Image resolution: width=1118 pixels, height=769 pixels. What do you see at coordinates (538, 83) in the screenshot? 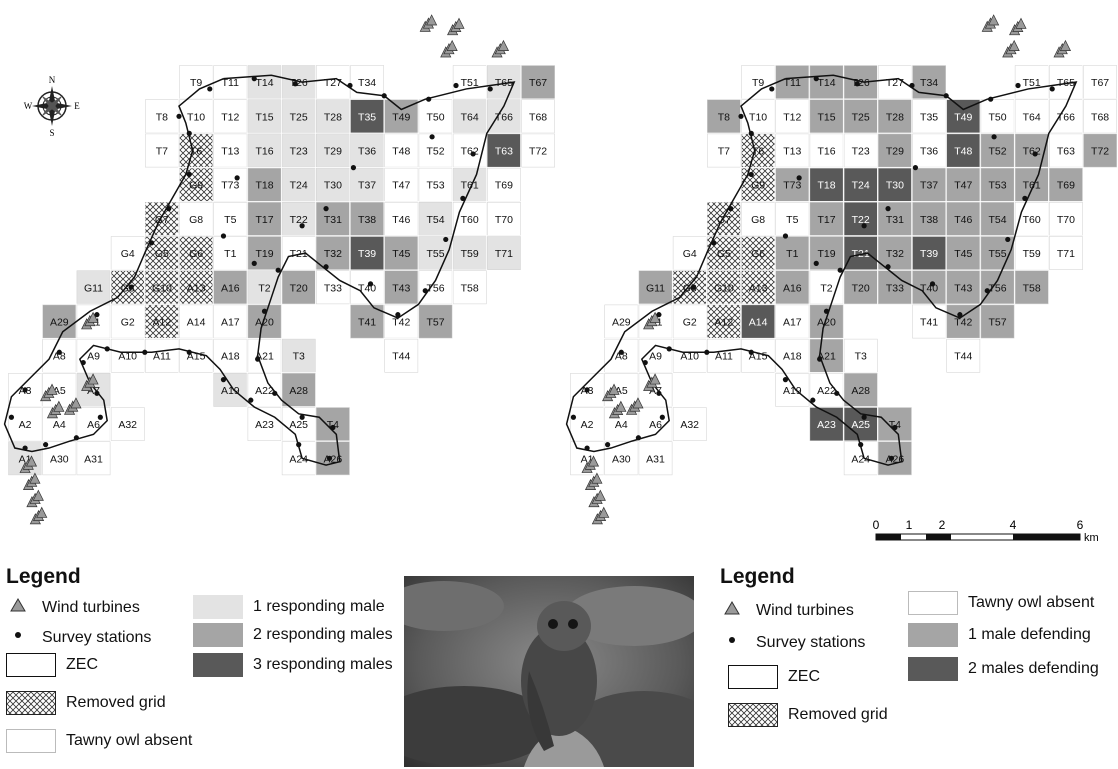
I see `grid-cell-label: T67` at bounding box center [538, 83].